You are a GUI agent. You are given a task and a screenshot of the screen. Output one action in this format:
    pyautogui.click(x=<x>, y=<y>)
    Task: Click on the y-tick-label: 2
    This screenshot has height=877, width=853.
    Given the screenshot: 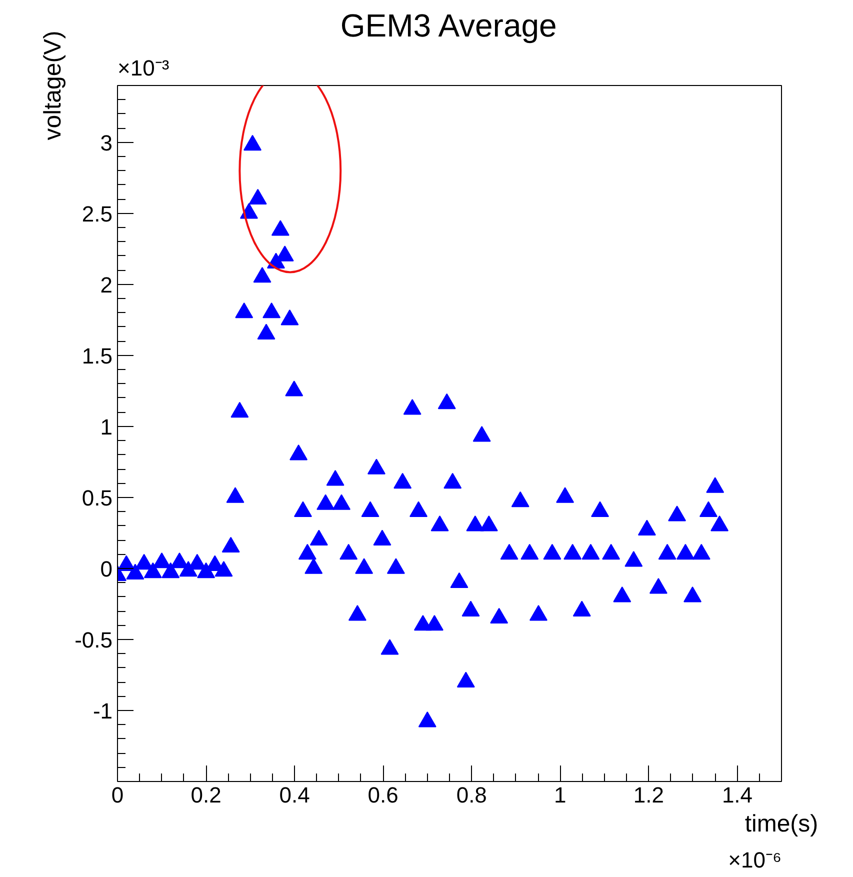 What is the action you would take?
    pyautogui.click(x=106, y=285)
    